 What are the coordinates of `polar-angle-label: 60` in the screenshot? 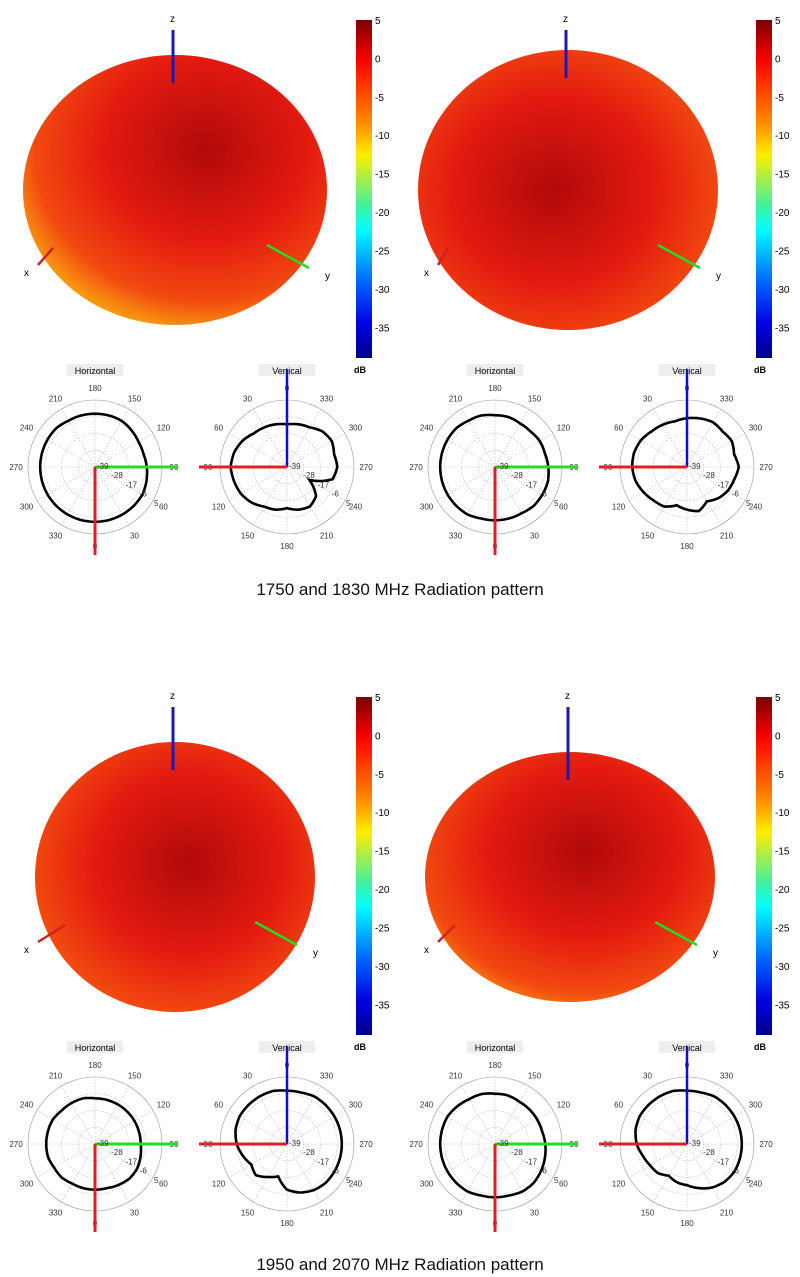 It's located at (618, 1105).